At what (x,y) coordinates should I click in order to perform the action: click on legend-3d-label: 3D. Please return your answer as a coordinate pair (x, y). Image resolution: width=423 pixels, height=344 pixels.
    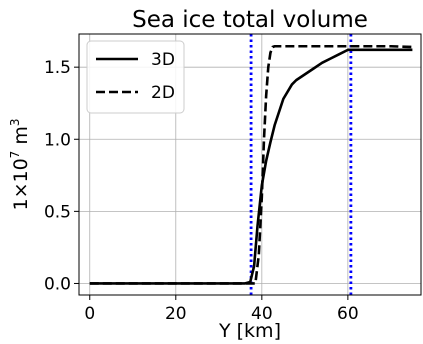
    Looking at the image, I should click on (163, 60).